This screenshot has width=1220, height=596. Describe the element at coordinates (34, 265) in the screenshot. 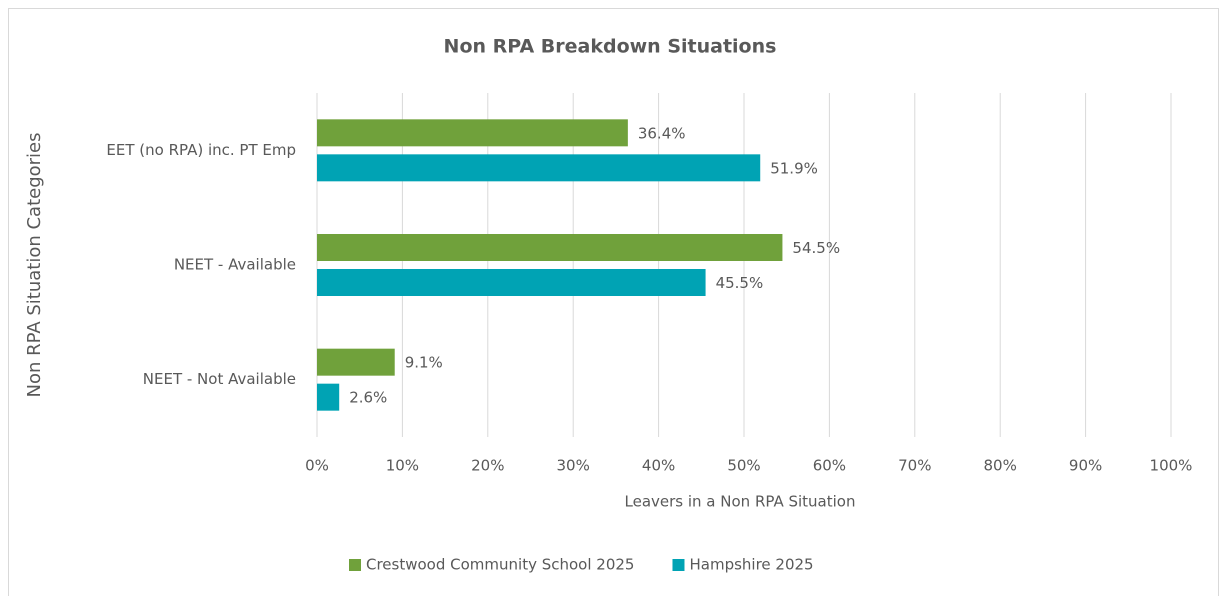

I see `y-axis-title: Non RPA Situation Categories` at that location.